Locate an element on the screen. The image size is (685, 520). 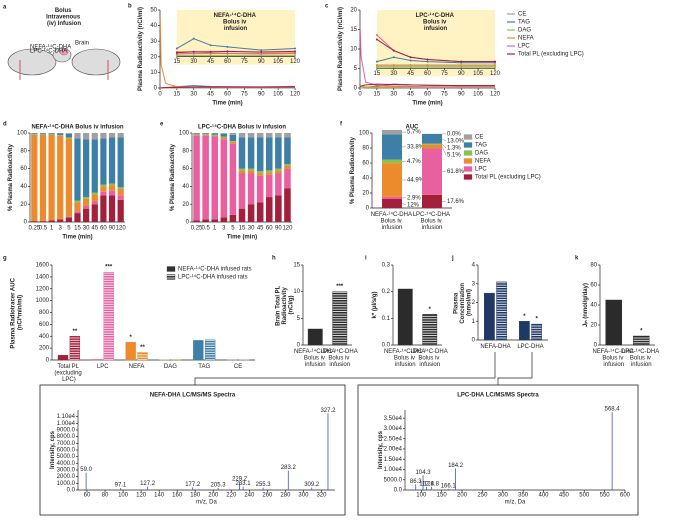
chart-title: NEFA-¹⁴C-DHA Bolus iv infusion is located at coordinates (236, 22).